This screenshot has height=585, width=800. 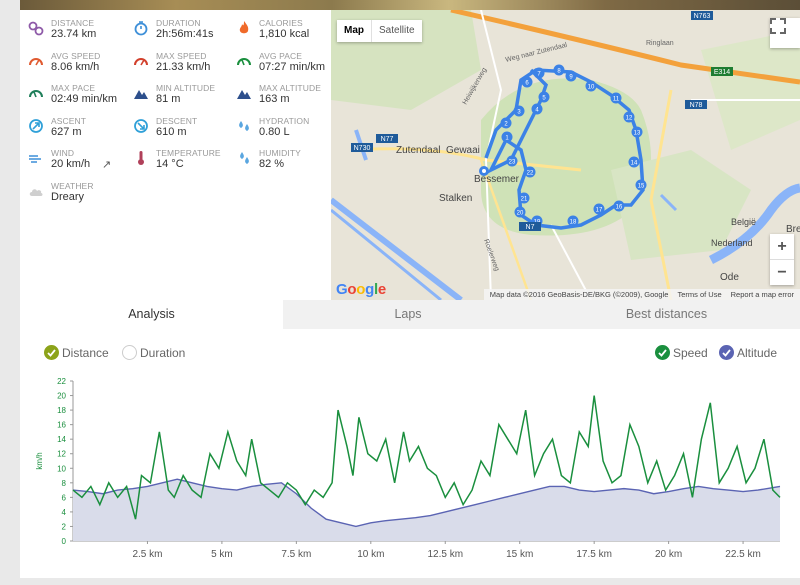 I want to click on terms-of-use-link: Terms of Use, so click(x=699, y=294).